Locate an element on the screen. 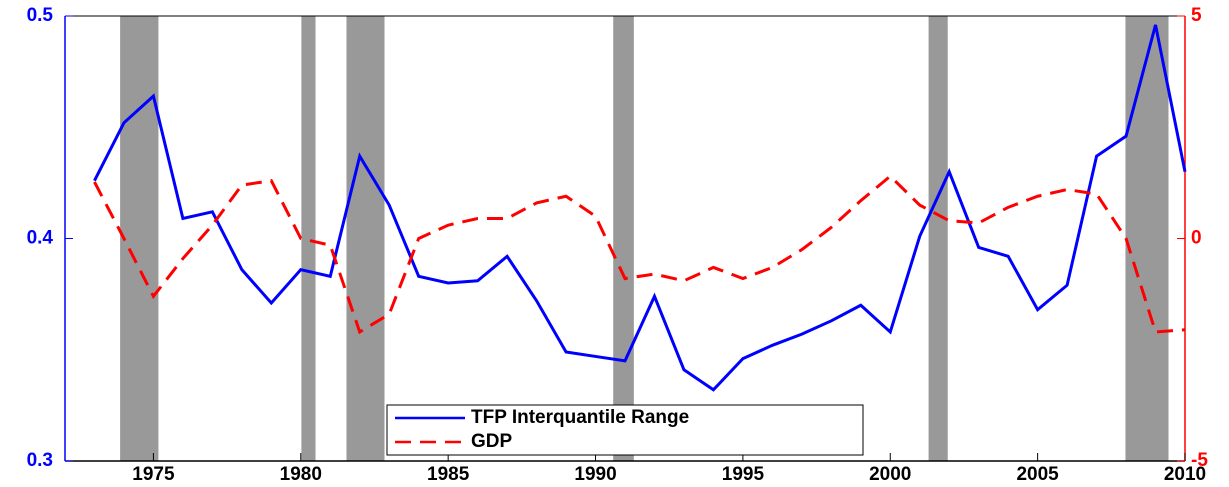  x-tick-label: 1995 is located at coordinates (743, 474).